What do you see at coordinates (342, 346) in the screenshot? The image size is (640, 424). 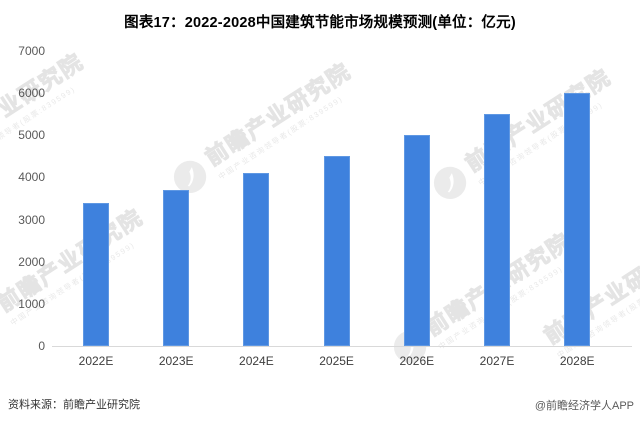 I see `x-axis-line` at bounding box center [342, 346].